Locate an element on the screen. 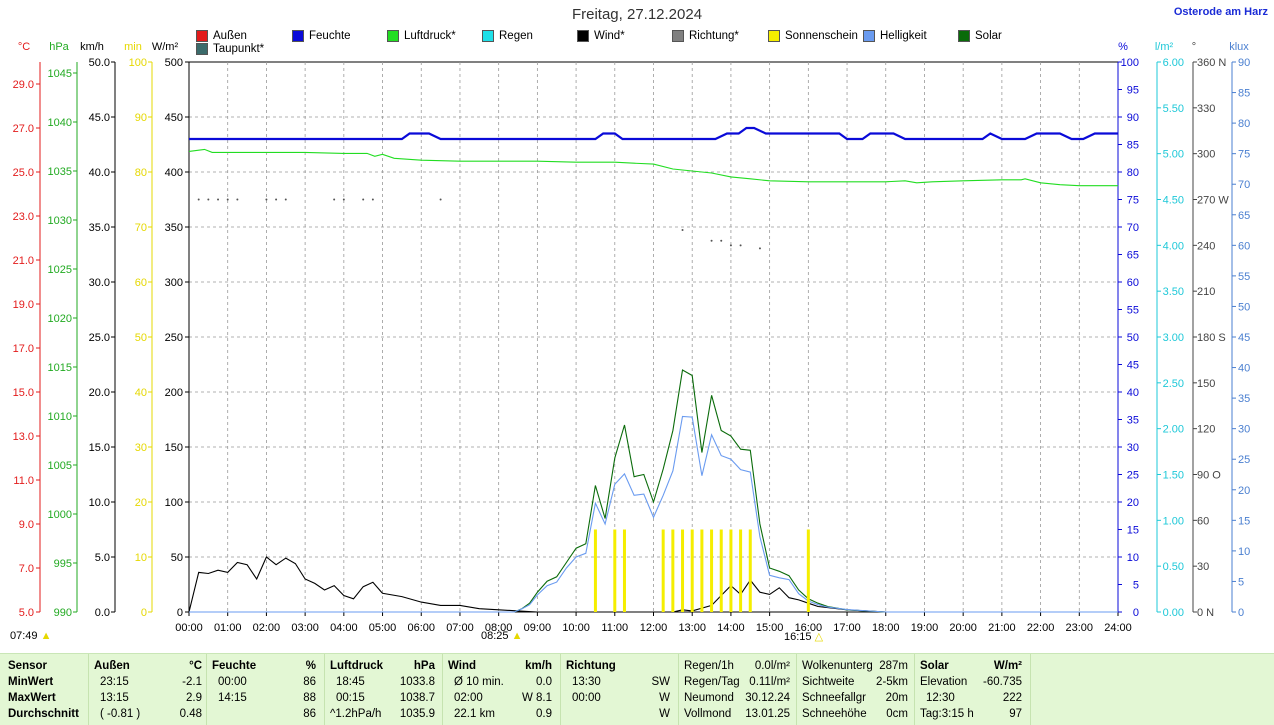 This screenshot has height=725, width=1274. direction-axis-label: 30 is located at coordinates (1203, 567).